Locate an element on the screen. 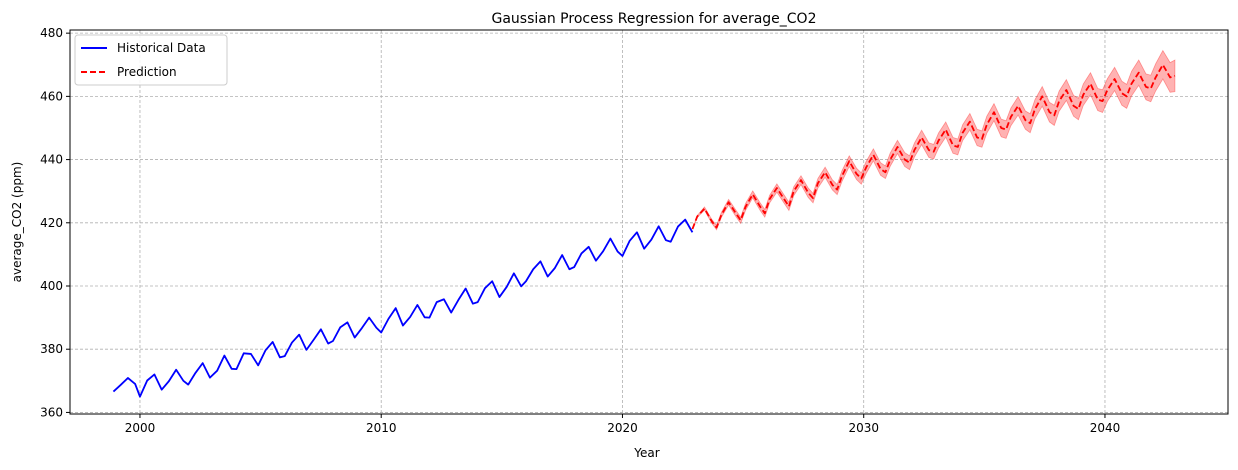 The height and width of the screenshot is (470, 1238). y-tick-label: 360 is located at coordinates (51, 412).